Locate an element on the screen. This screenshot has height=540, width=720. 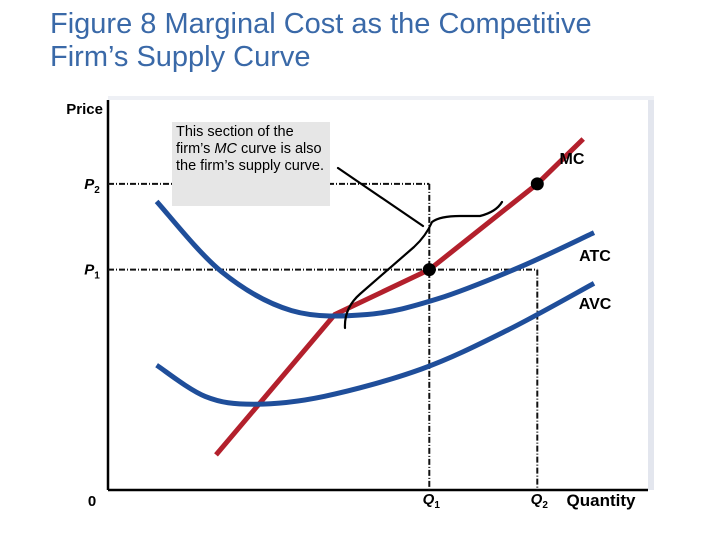
curve-avc is located at coordinates (375, 344).